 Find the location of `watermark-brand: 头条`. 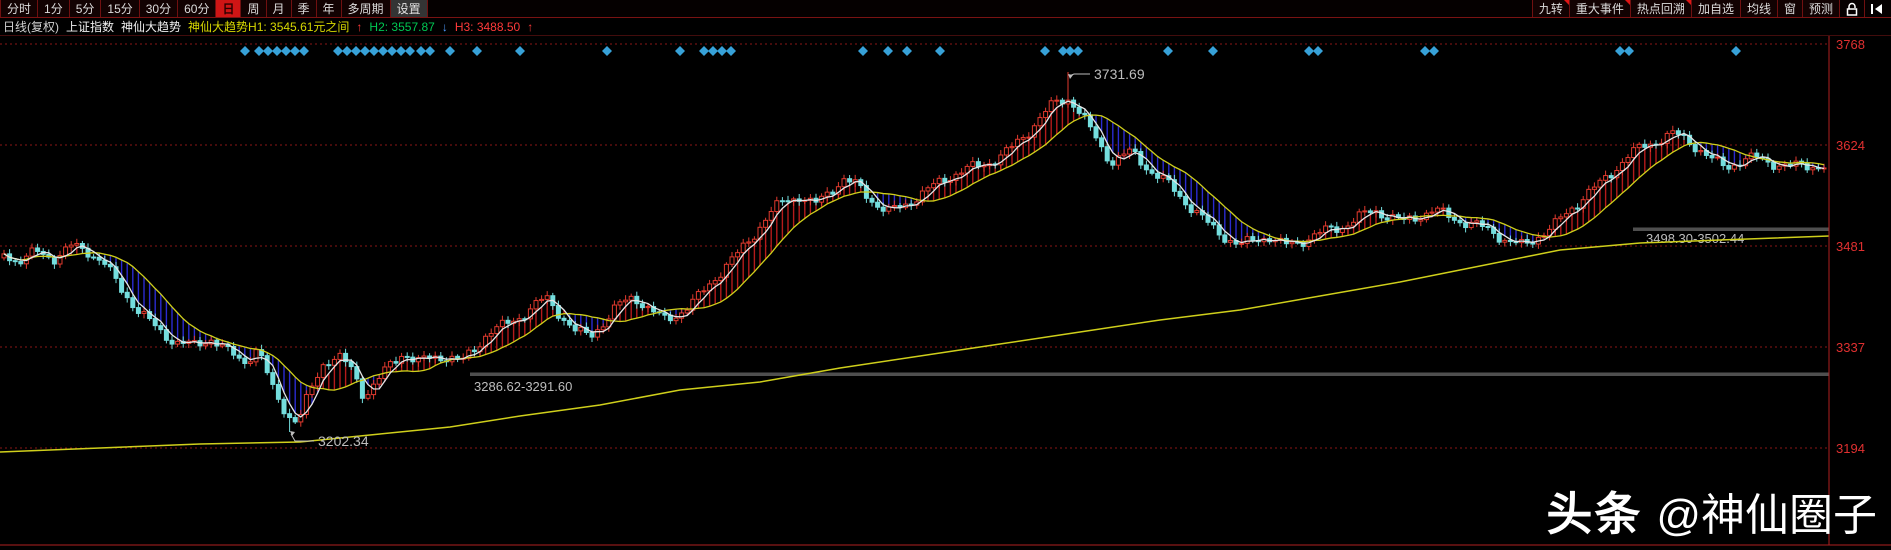

watermark-brand: 头条 is located at coordinates (1594, 514).